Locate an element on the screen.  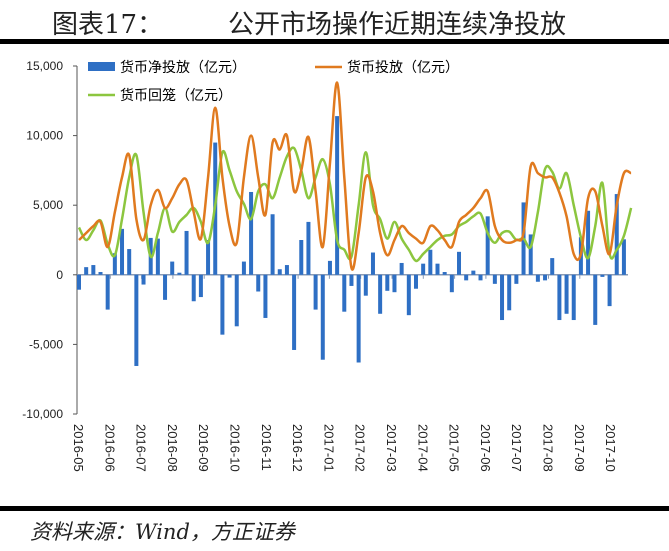
y-axis: 15,000 10,000 5,000 0 -5,000 -10,000 is located at coordinates (50, 240).